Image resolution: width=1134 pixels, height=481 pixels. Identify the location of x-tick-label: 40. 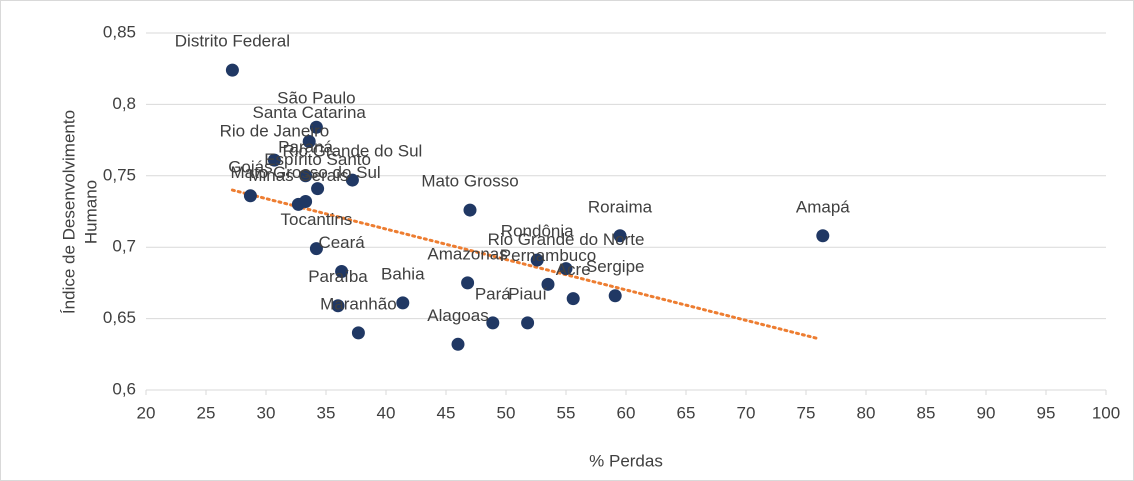
(386, 412).